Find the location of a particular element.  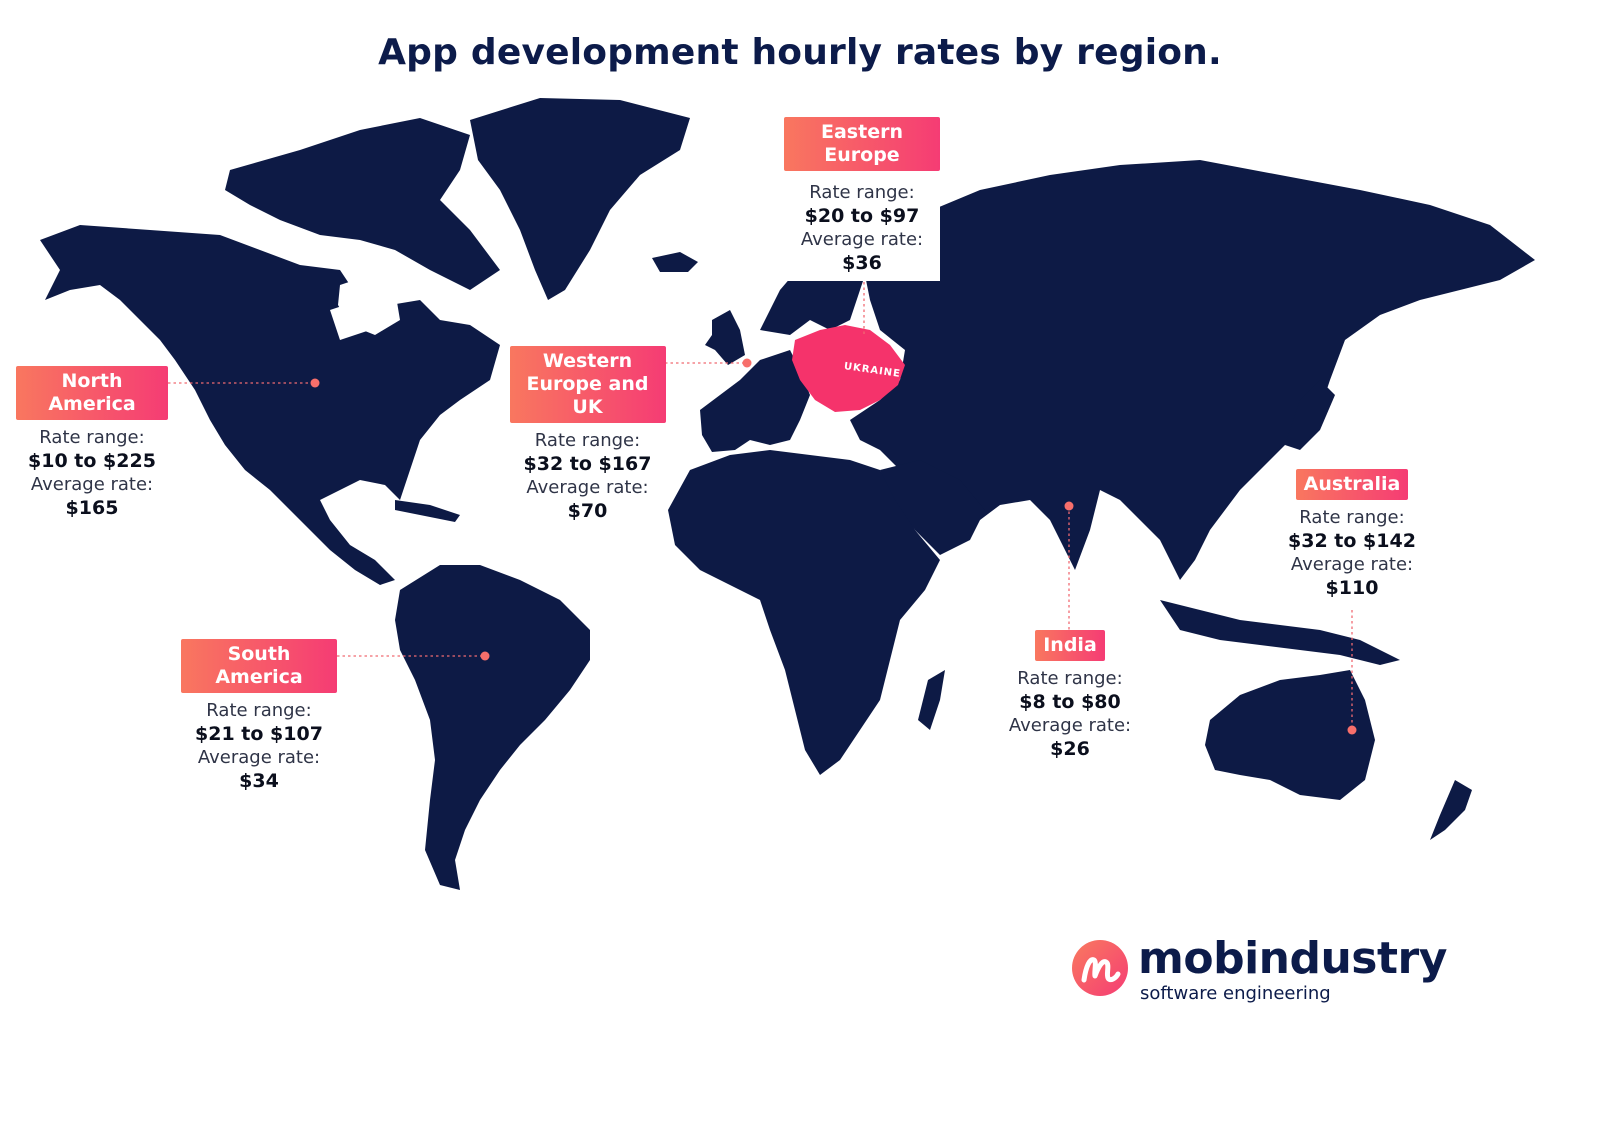

indonesia is located at coordinates (1280, 632).